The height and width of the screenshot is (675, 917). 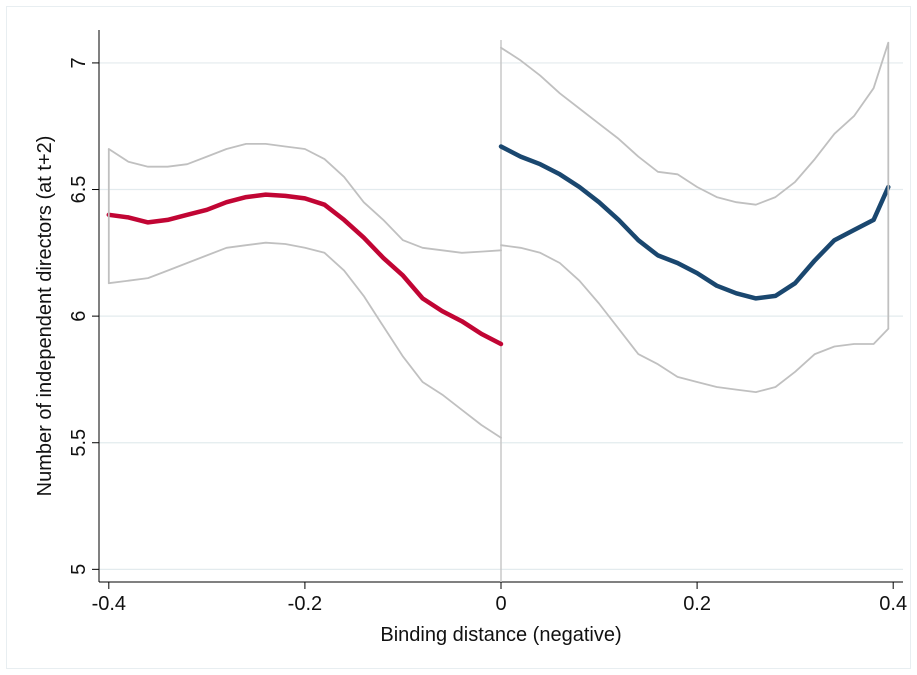 What do you see at coordinates (109, 604) in the screenshot?
I see `x-tick-label: -0.4` at bounding box center [109, 604].